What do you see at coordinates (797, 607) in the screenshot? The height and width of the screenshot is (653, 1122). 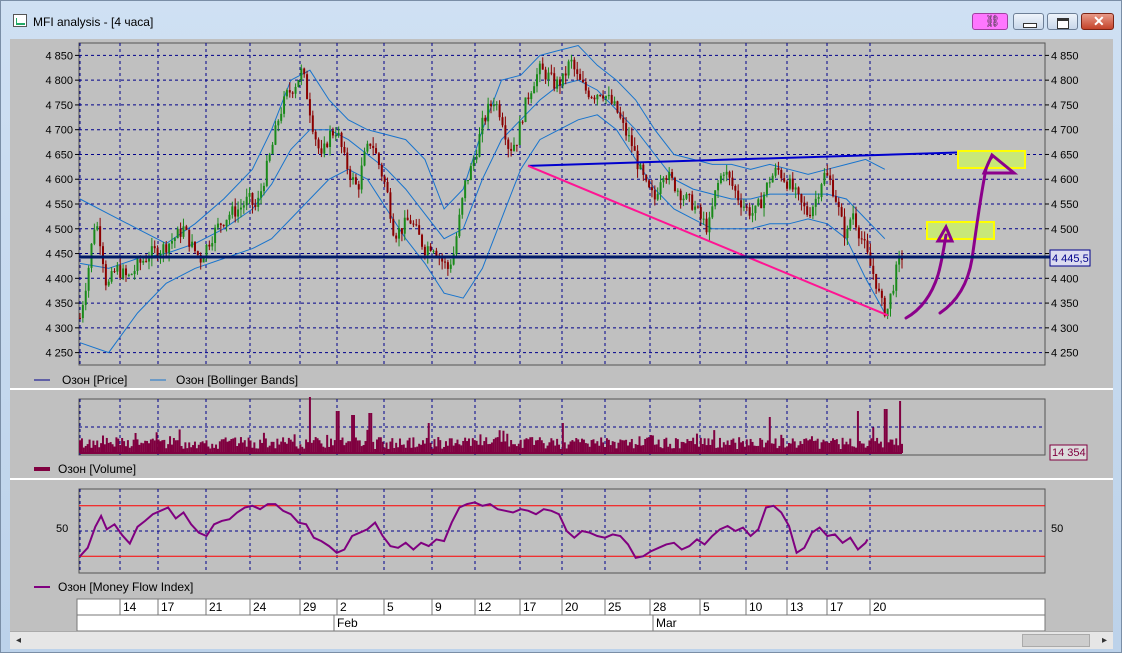 I see `date-tick-label: 13` at bounding box center [797, 607].